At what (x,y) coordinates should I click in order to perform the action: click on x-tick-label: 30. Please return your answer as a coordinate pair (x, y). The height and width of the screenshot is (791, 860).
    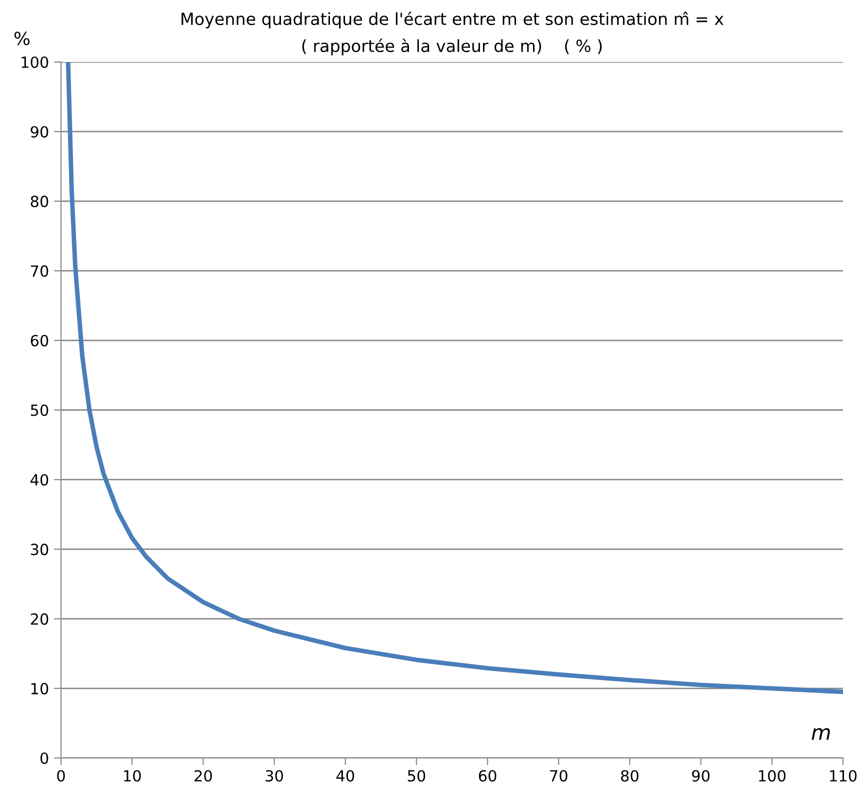
    Looking at the image, I should click on (274, 776).